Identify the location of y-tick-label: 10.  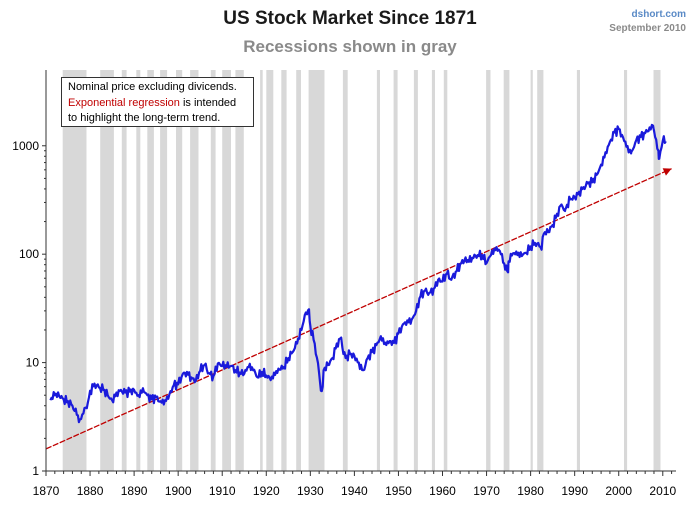
(33, 363).